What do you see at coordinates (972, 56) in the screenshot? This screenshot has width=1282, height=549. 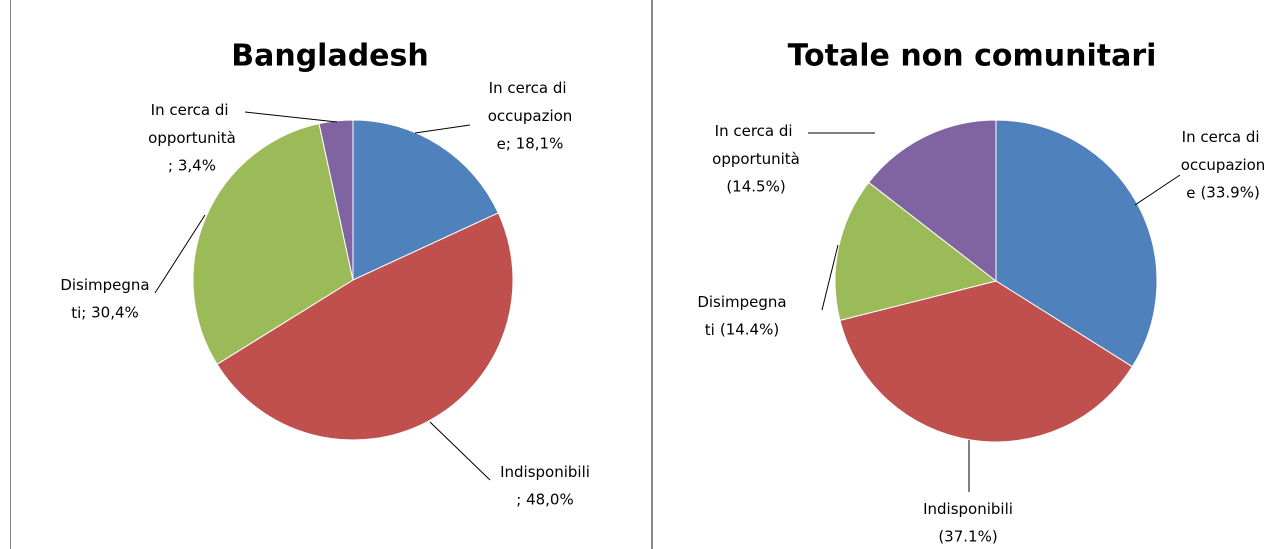 I see `chart-title: Totale non comunitari` at bounding box center [972, 56].